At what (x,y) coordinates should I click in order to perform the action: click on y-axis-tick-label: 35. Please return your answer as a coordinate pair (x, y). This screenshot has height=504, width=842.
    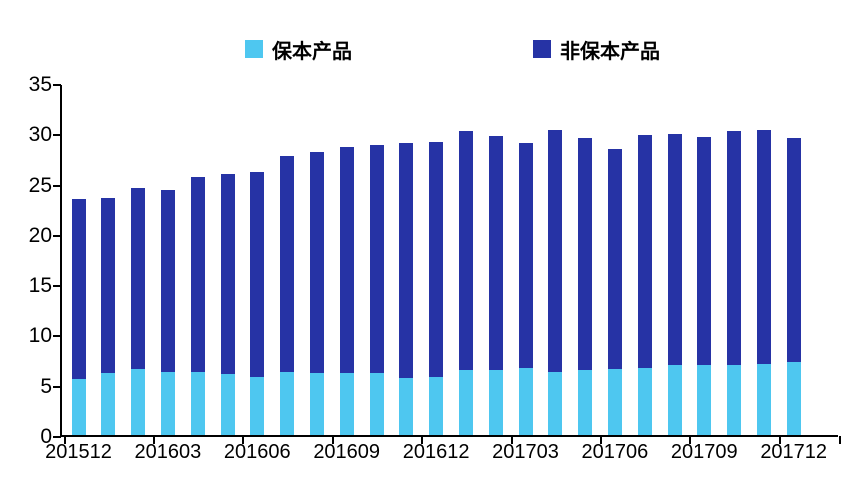
    Looking at the image, I should click on (40, 84).